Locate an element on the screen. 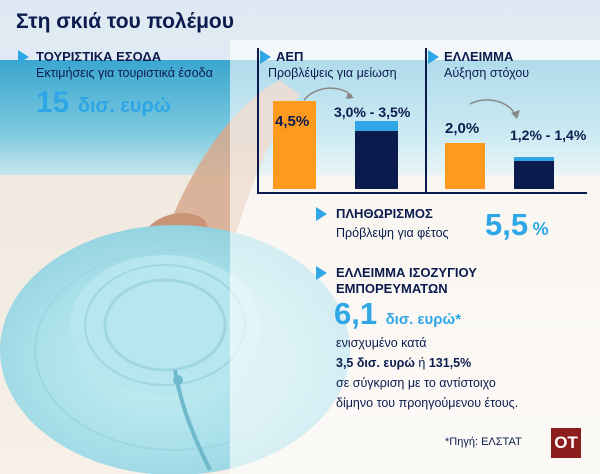 Image resolution: width=600 pixels, height=474 pixels. trade-heading-line1: ΕΛΛΕΙΜΜΑ ΙΣΟΖΥΓΙΟΥ is located at coordinates (406, 272).